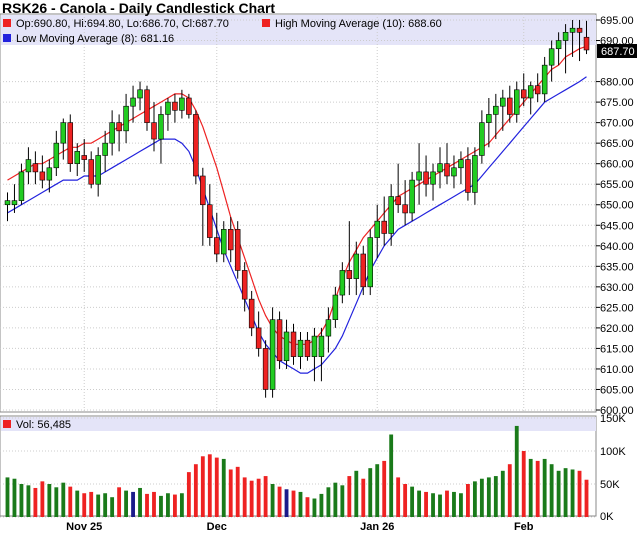 The height and width of the screenshot is (541, 640). I want to click on x-axis: Nov 25 Dec Jan 26 Feb, so click(300, 527).